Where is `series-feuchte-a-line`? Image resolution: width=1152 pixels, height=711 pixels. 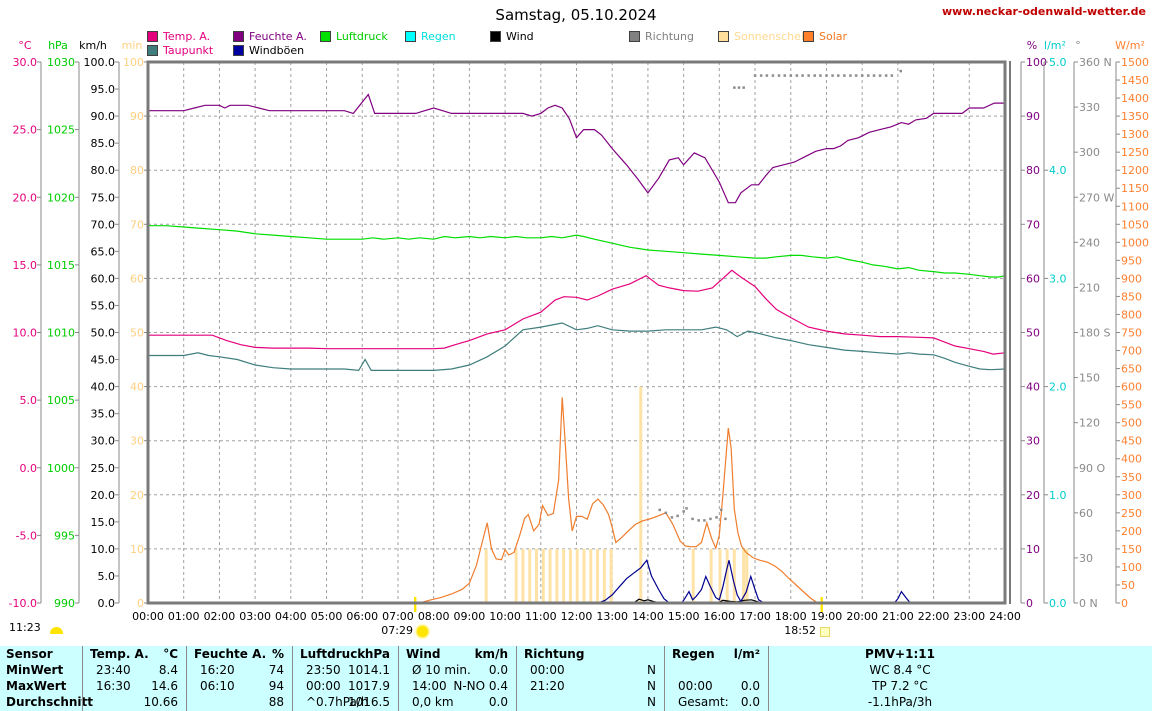 series-feuchte-a-line is located at coordinates (576, 148).